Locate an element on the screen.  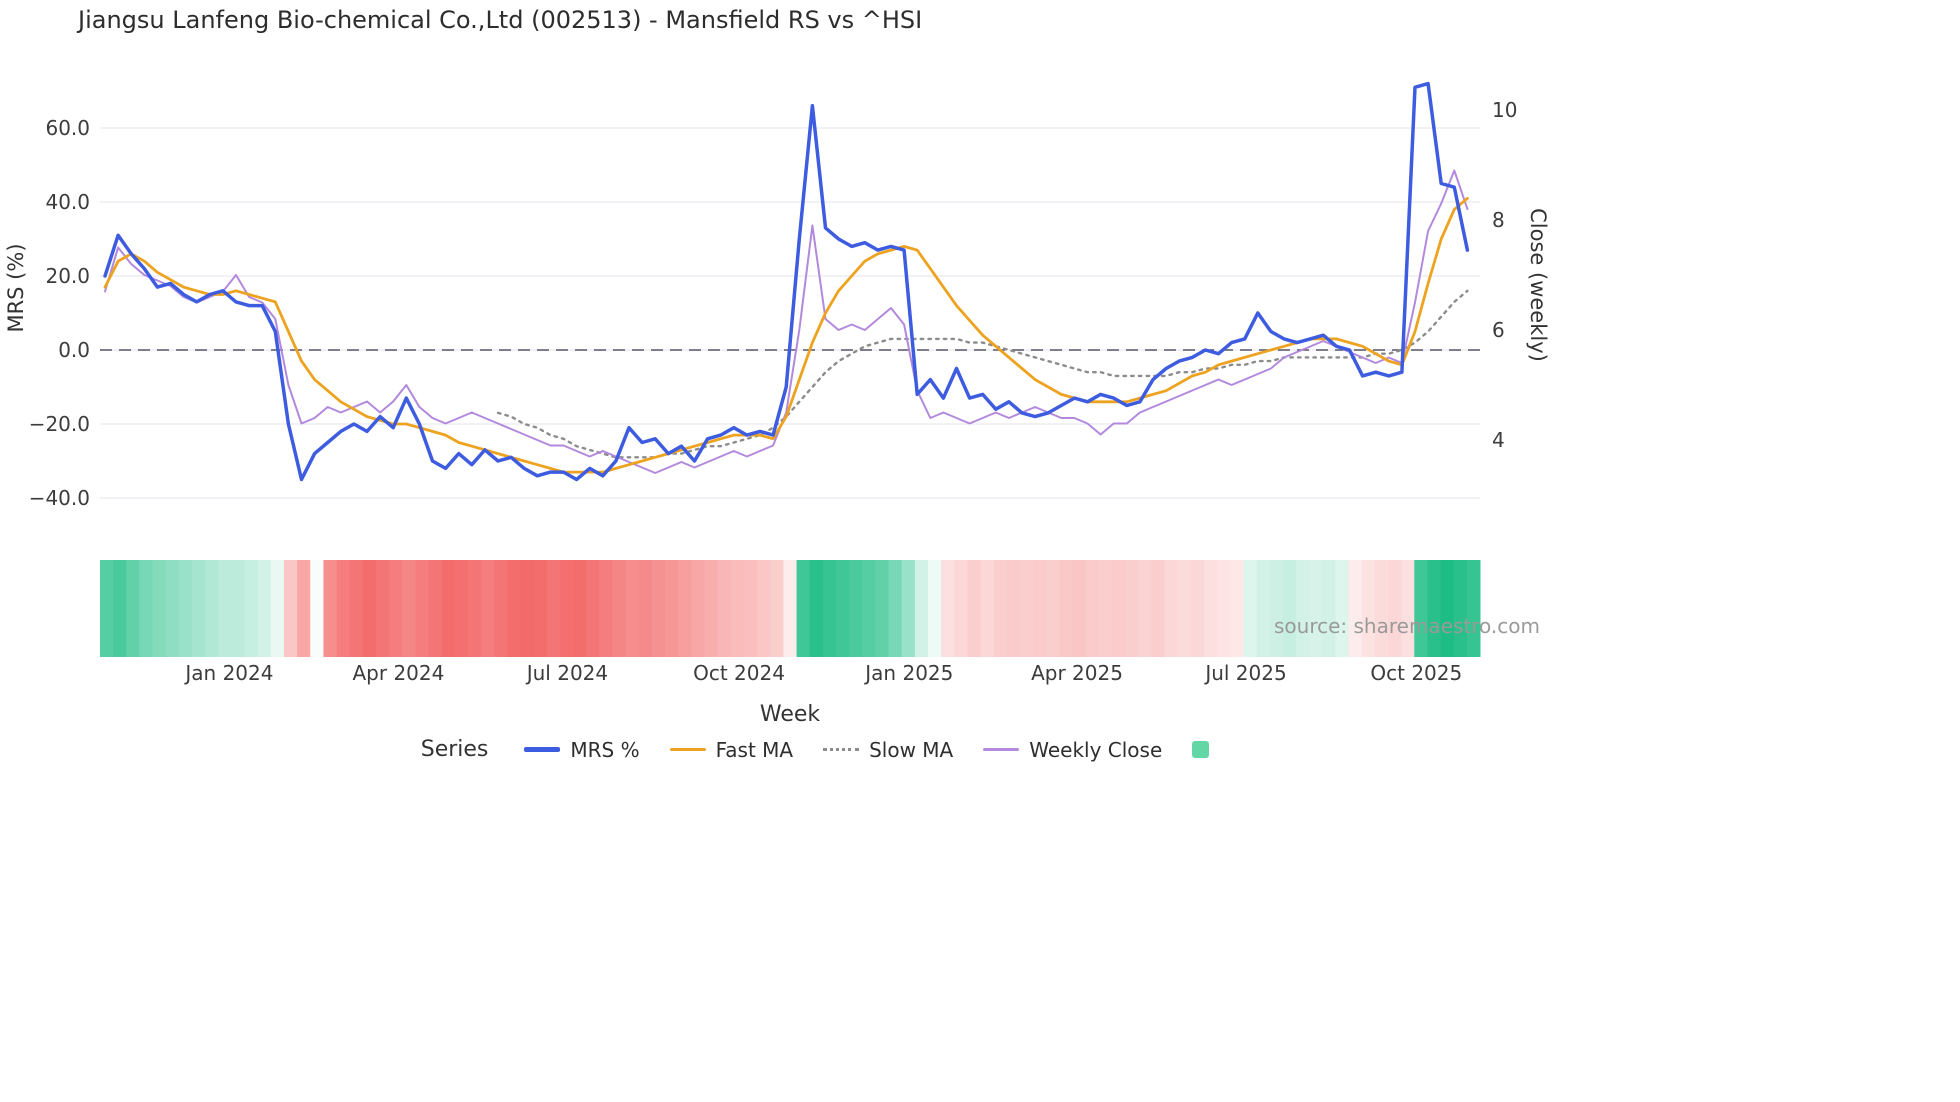
legend-item-weekly-close: Weekly Close is located at coordinates (1072, 750).